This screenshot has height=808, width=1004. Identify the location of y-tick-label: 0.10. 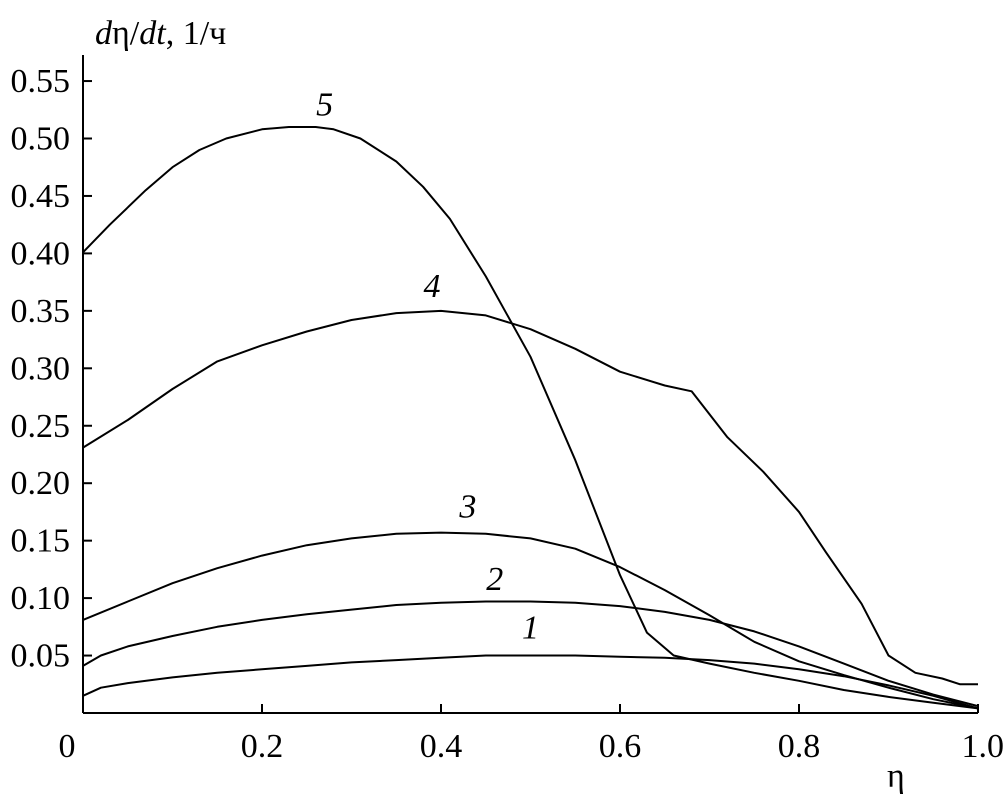
(41, 598).